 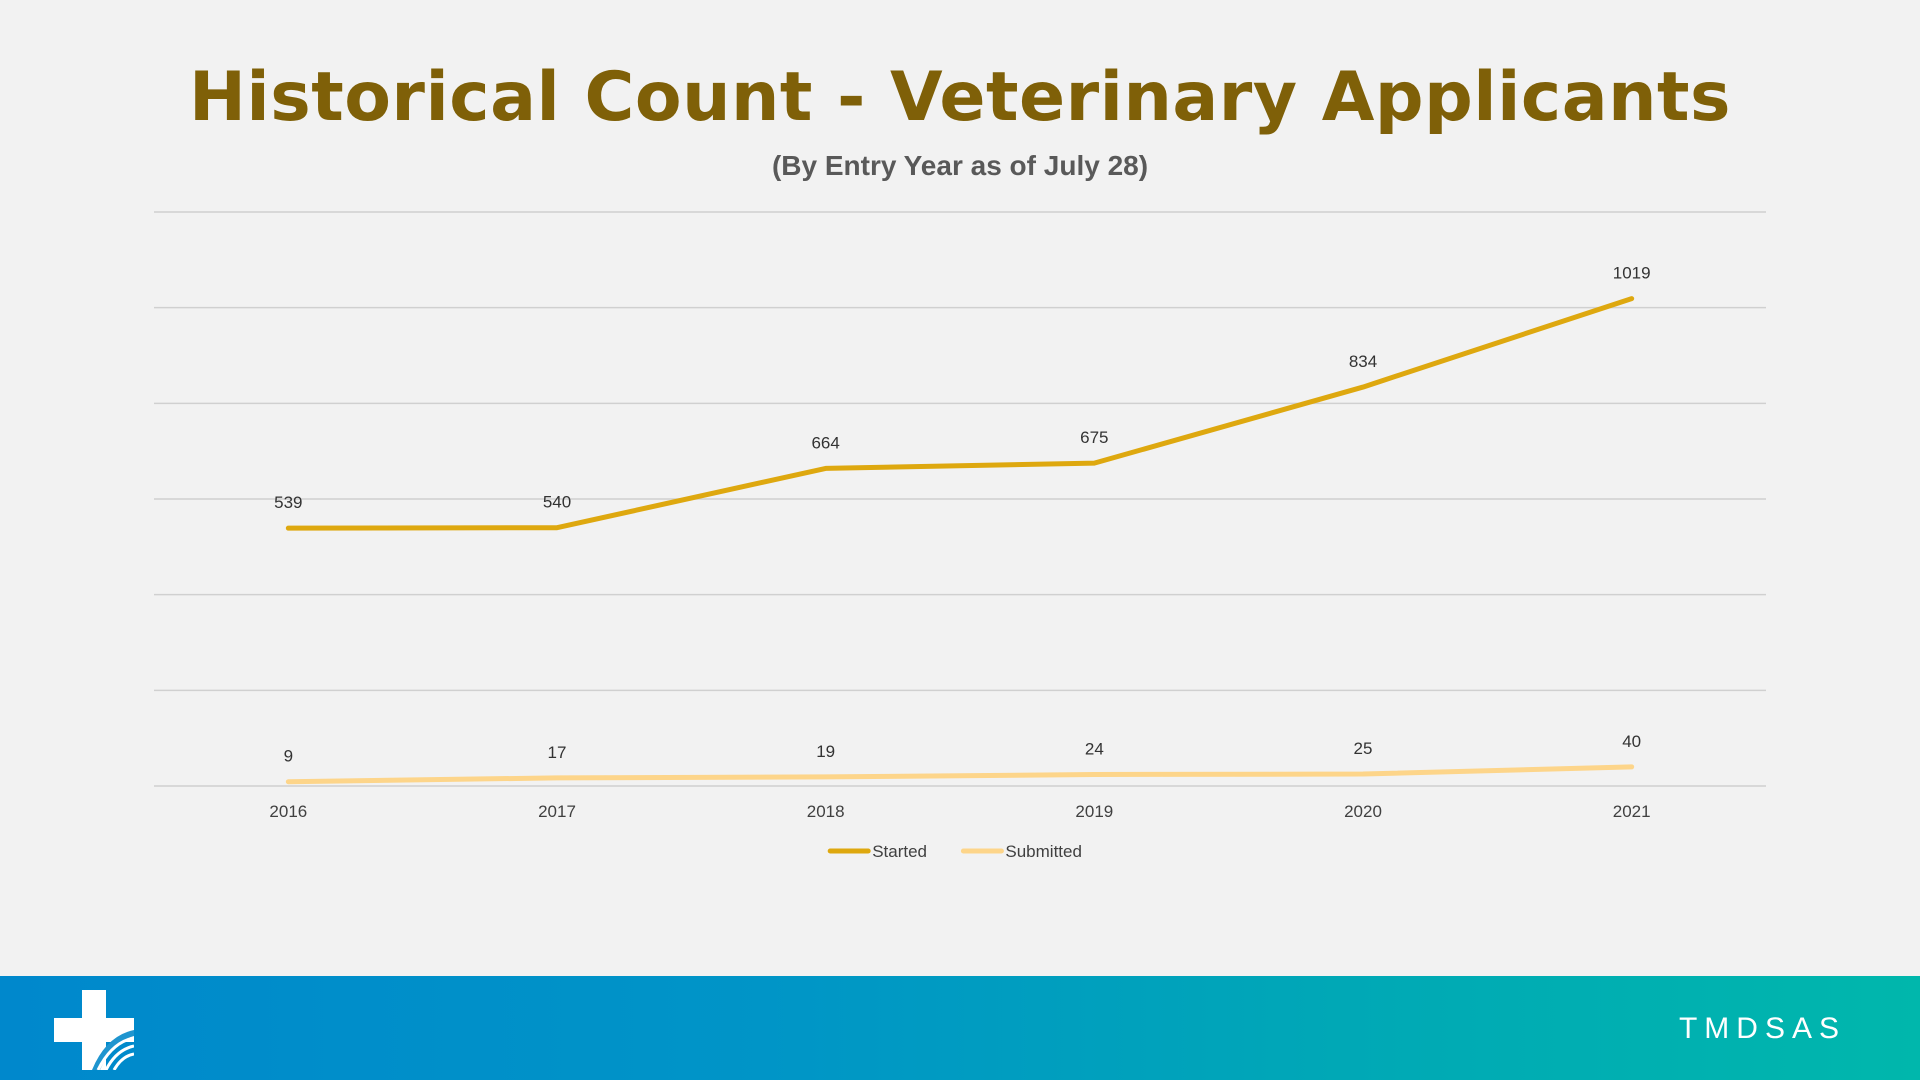 I want to click on x-tick-label: 2020, so click(x=1363, y=811).